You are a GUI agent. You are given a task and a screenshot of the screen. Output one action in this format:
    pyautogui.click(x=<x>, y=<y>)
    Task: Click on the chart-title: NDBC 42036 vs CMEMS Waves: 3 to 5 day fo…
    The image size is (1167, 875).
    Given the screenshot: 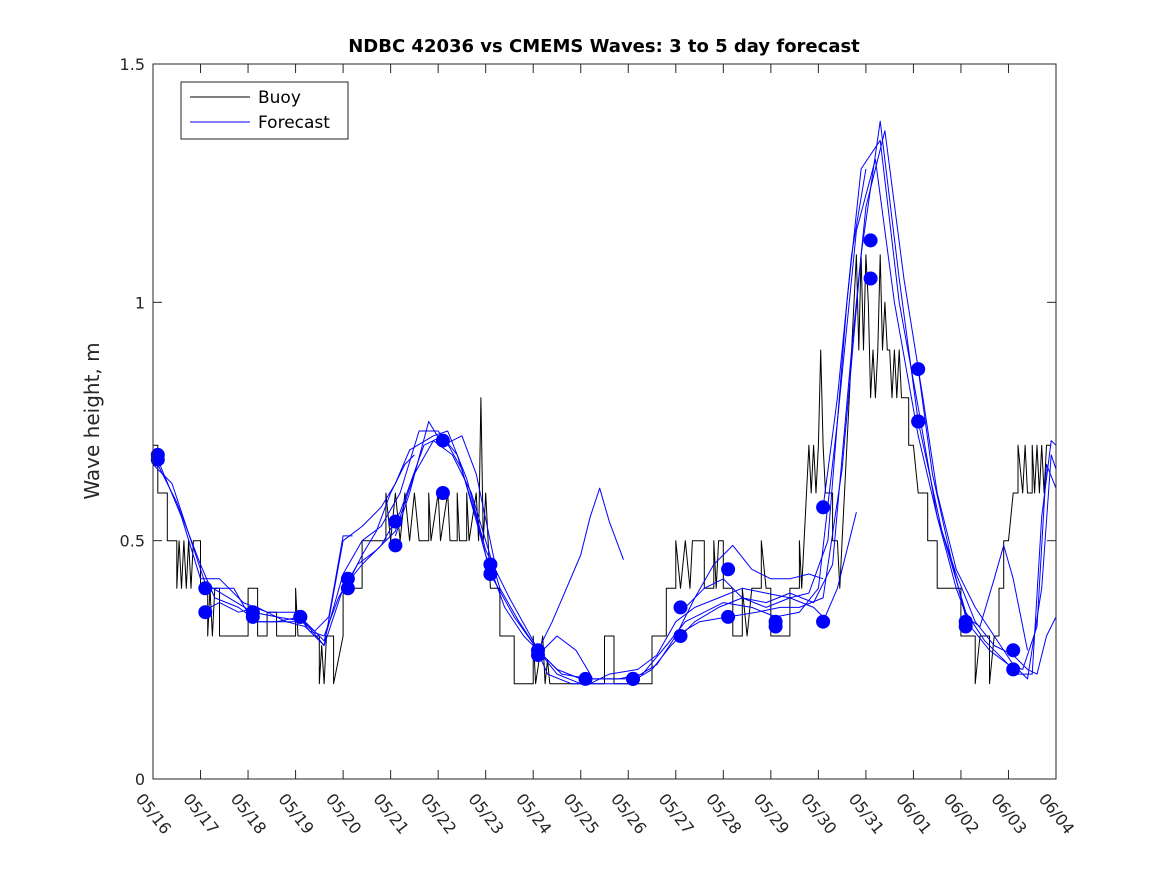 What is the action you would take?
    pyautogui.click(x=604, y=46)
    